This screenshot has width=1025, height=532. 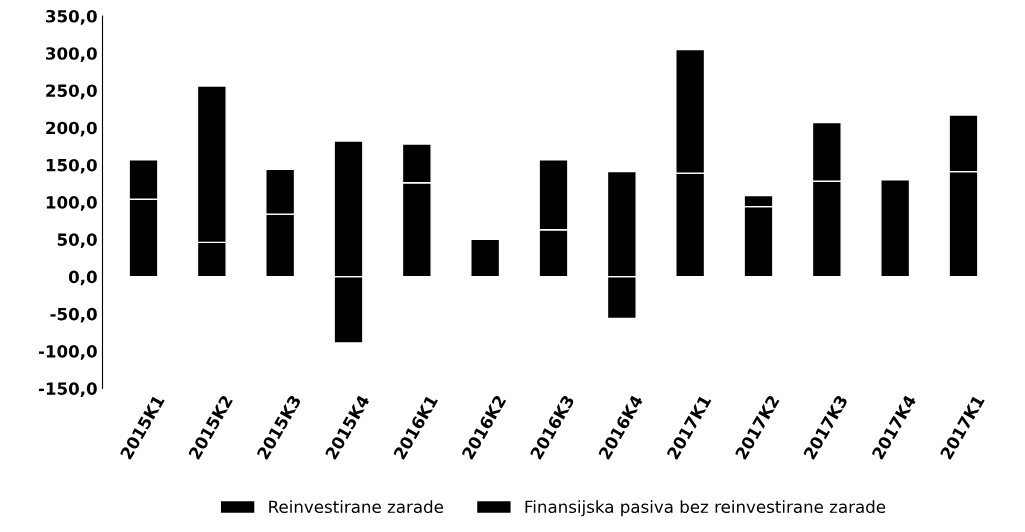 I want to click on y-tick-label: -150,0, so click(x=67, y=390).